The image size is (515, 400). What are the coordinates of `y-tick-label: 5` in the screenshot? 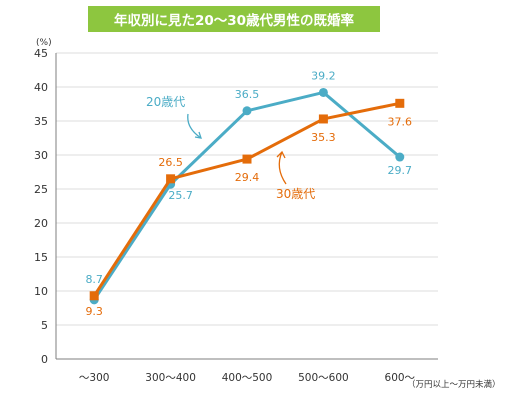 It's located at (44, 325).